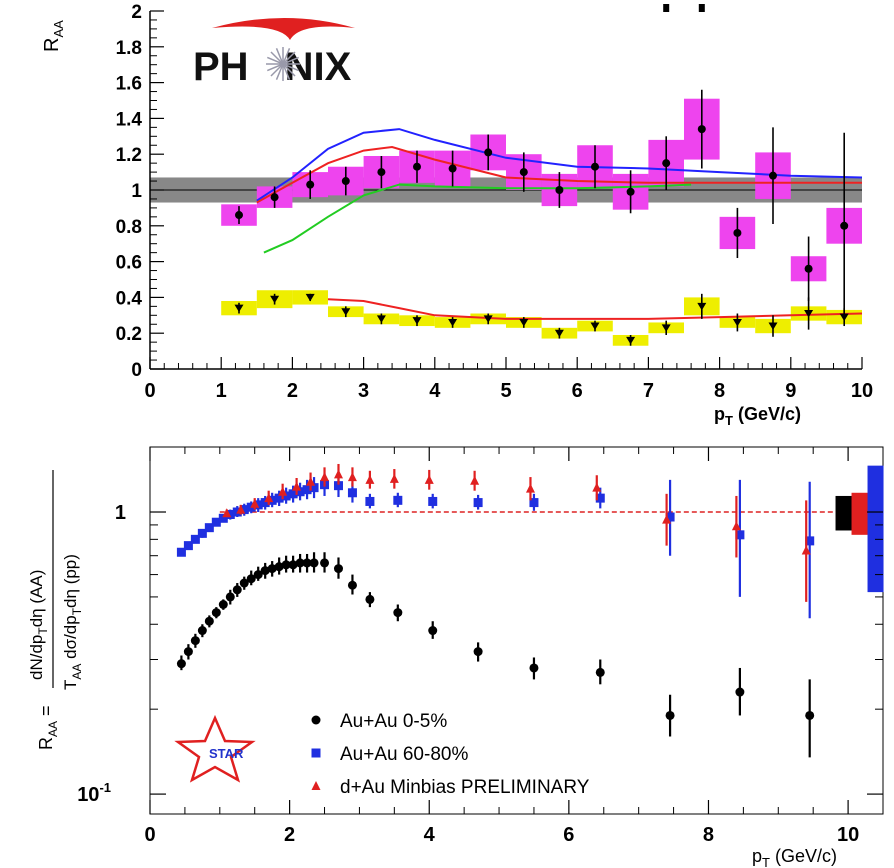  What do you see at coordinates (149, 835) in the screenshot?
I see `star-x-tick-label: 0` at bounding box center [149, 835].